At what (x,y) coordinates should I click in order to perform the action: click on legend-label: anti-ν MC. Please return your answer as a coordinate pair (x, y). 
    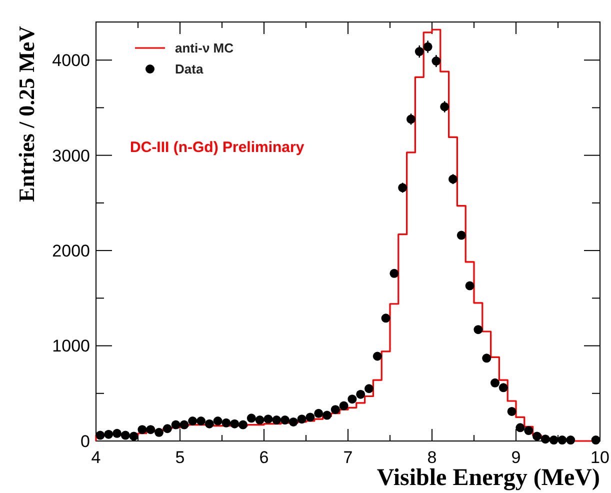
    Looking at the image, I should click on (204, 48).